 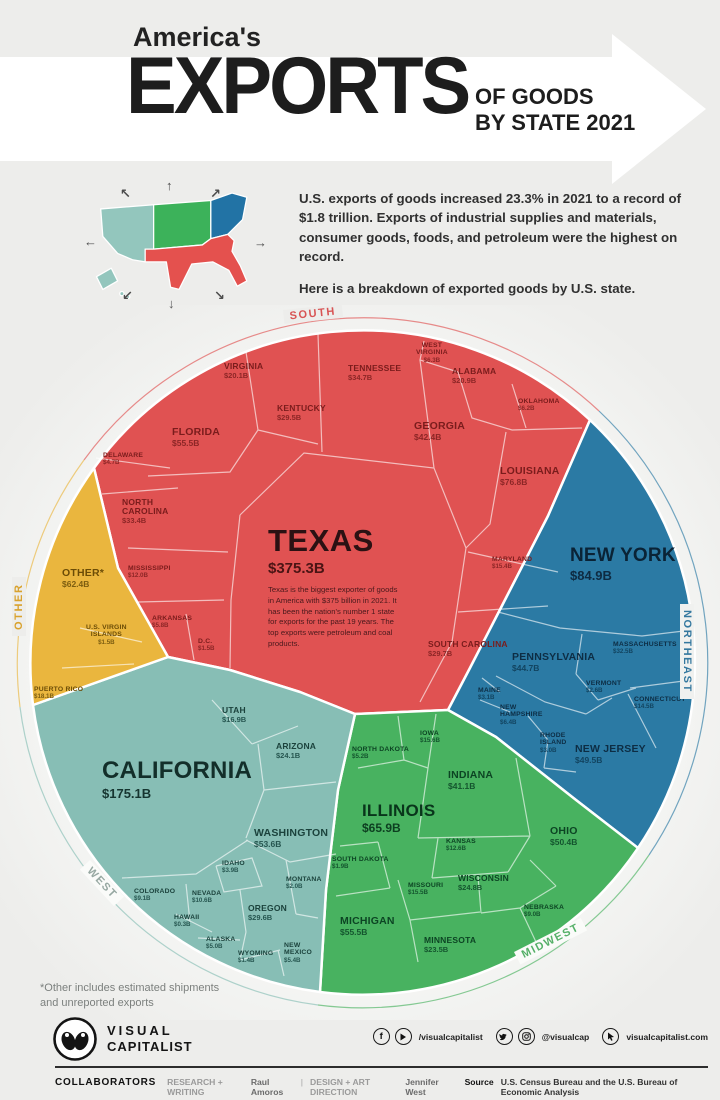 I want to click on compass-arrow-icon: ↙, so click(x=127, y=295).